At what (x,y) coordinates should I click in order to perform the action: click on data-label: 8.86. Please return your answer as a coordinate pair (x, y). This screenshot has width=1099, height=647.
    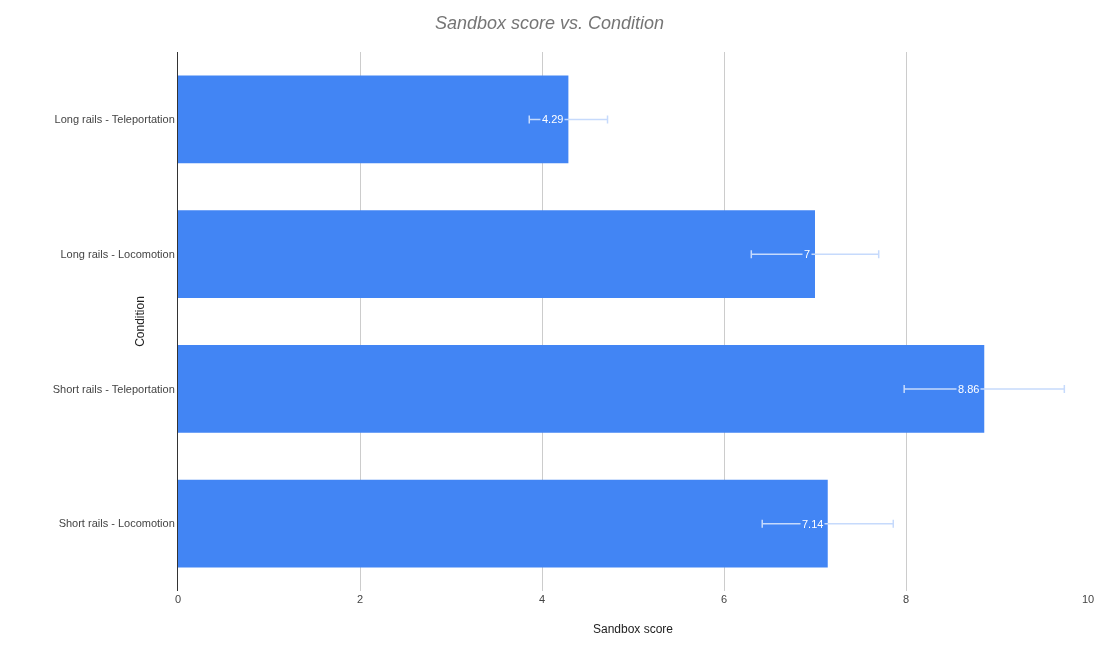
    Looking at the image, I should click on (969, 389).